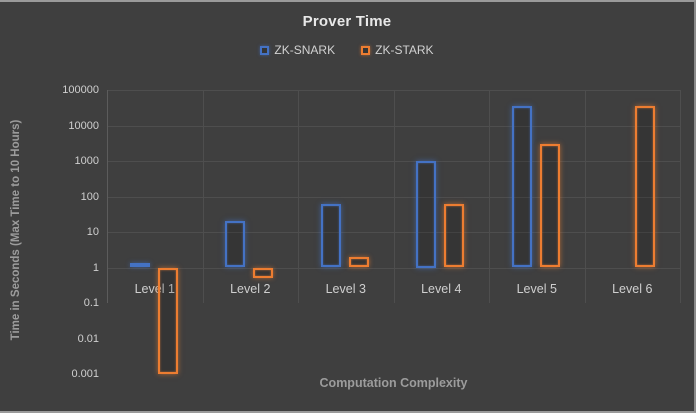 Image resolution: width=696 pixels, height=413 pixels. What do you see at coordinates (88, 338) in the screenshot?
I see `y-tick-label-0.01: 0.01` at bounding box center [88, 338].